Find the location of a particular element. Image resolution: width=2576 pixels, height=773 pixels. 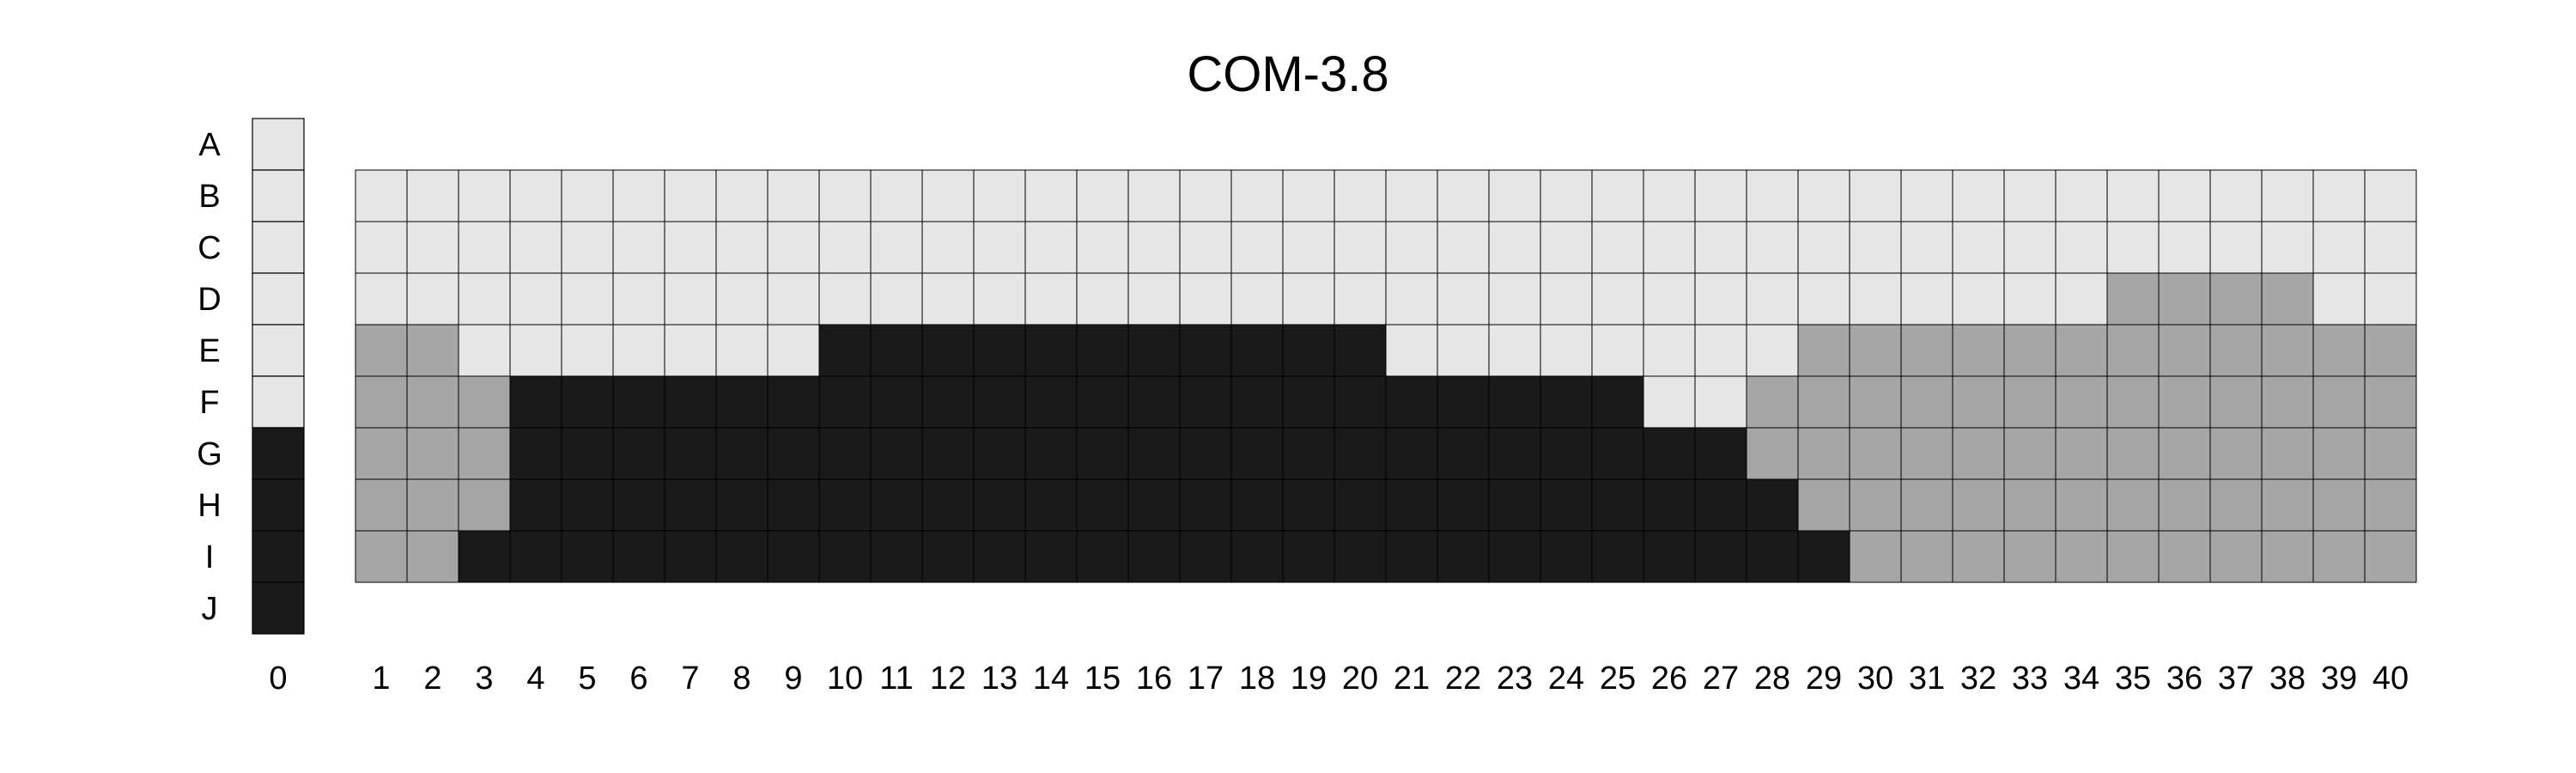

column-label-35: 35 is located at coordinates (2133, 678).